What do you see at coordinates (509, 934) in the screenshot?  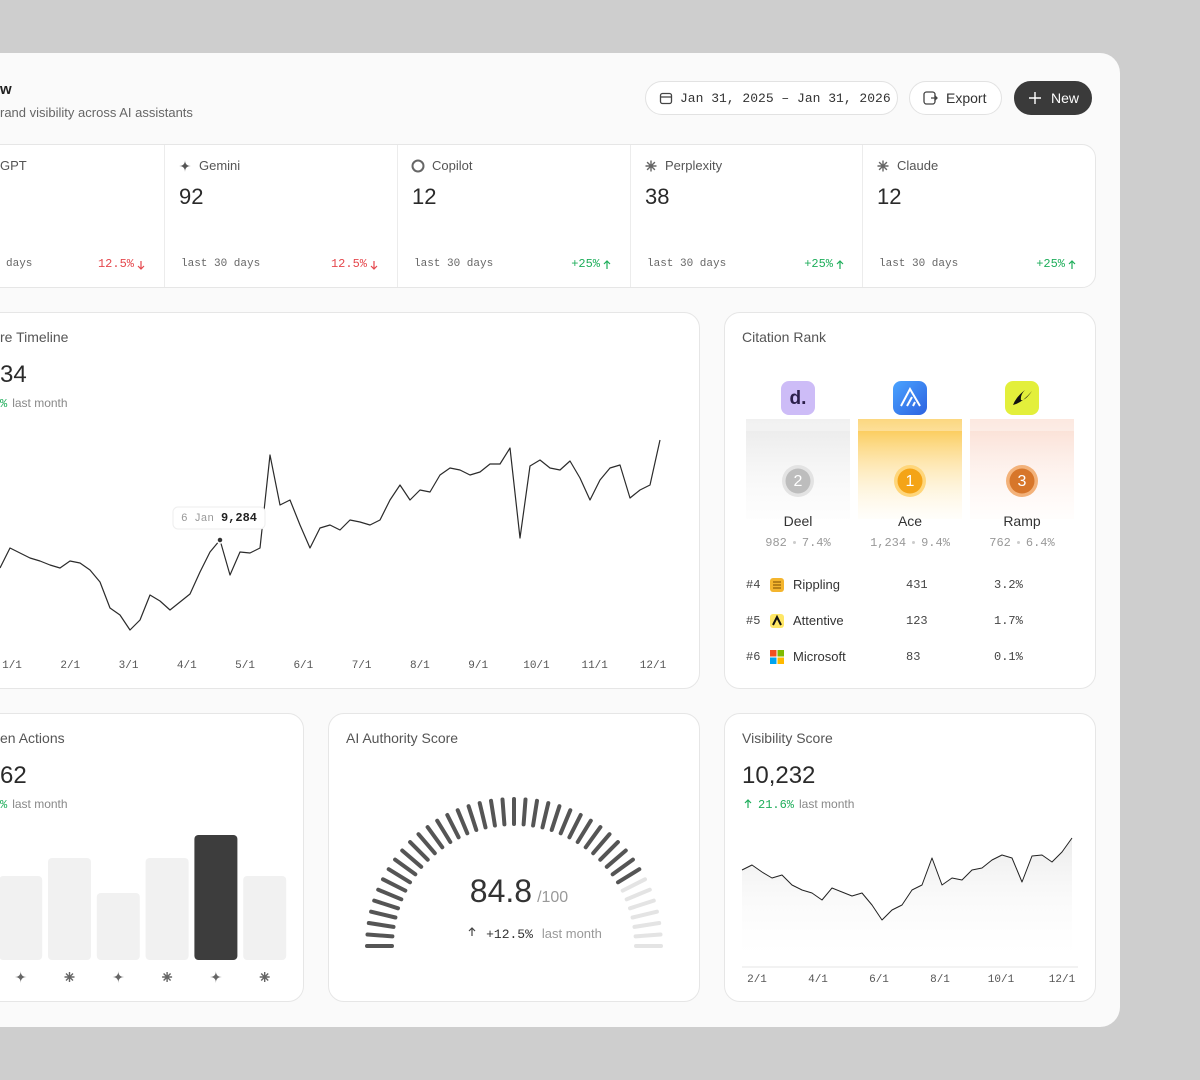 I see `change-value: +12.5%` at bounding box center [509, 934].